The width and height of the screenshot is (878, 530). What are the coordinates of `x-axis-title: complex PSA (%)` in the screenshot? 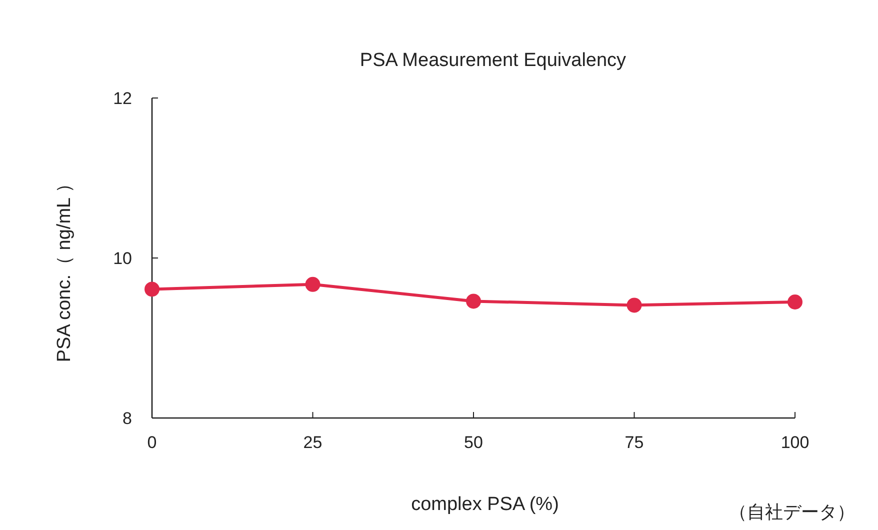 It's located at (485, 504).